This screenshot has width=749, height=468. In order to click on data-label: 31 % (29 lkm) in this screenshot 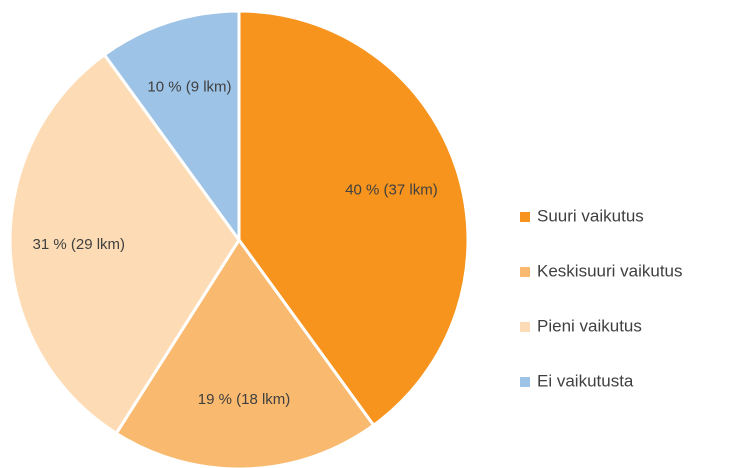, I will do `click(79, 244)`.